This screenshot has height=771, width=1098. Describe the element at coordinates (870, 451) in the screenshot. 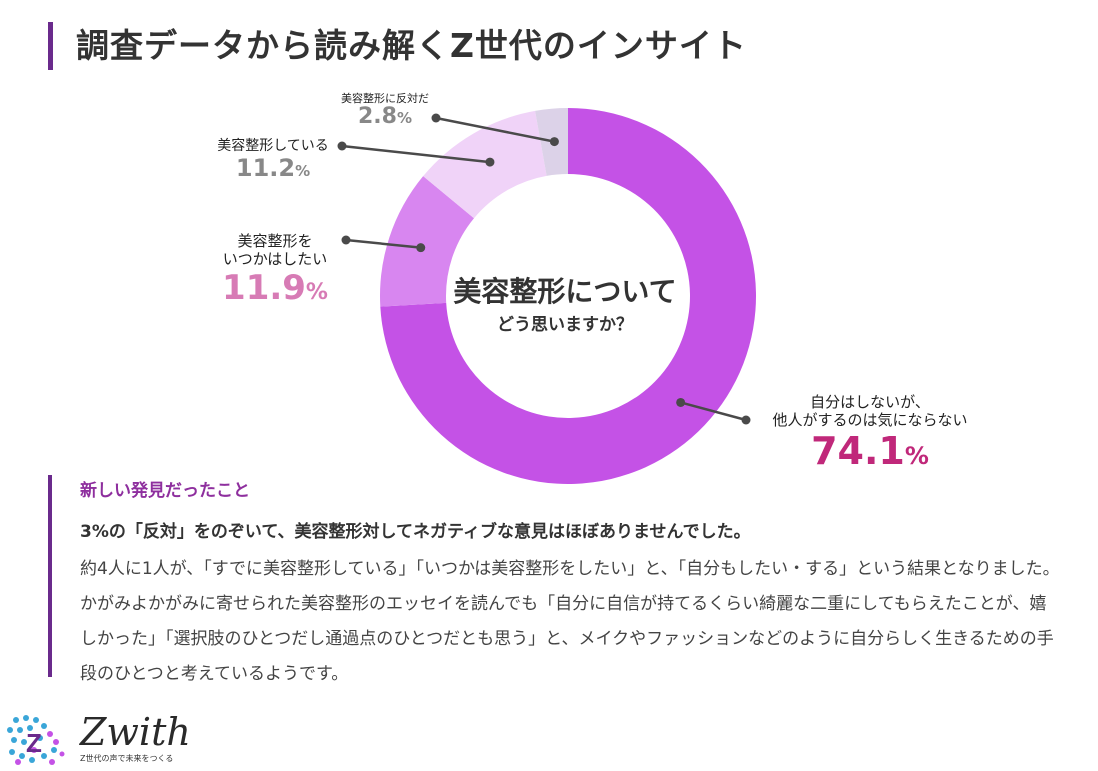

I see `label-ok-value: 74.1%` at that location.